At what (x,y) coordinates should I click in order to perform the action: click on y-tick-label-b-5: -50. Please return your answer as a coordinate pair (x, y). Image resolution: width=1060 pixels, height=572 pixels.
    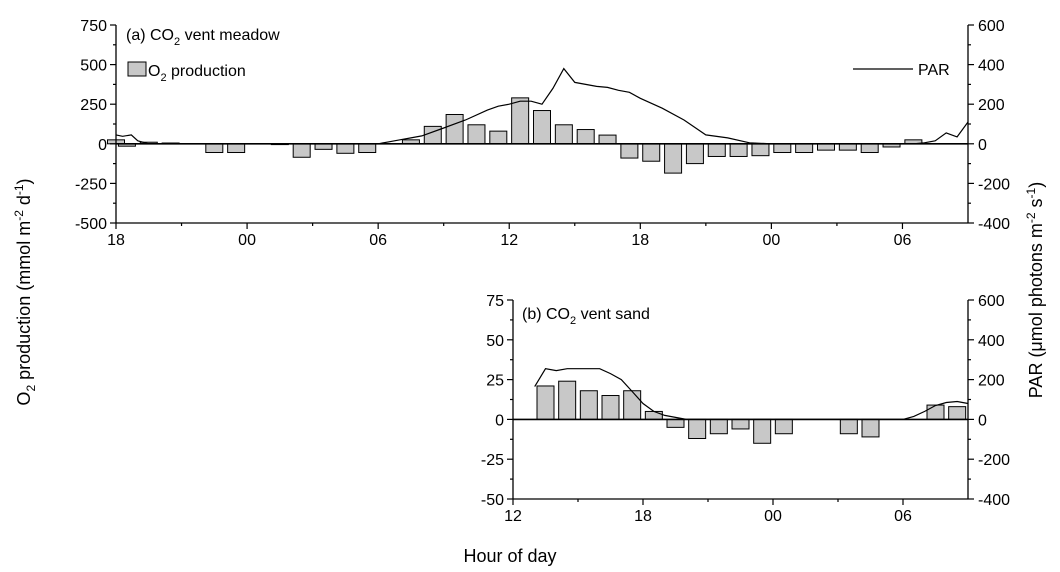
    Looking at the image, I should click on (492, 500).